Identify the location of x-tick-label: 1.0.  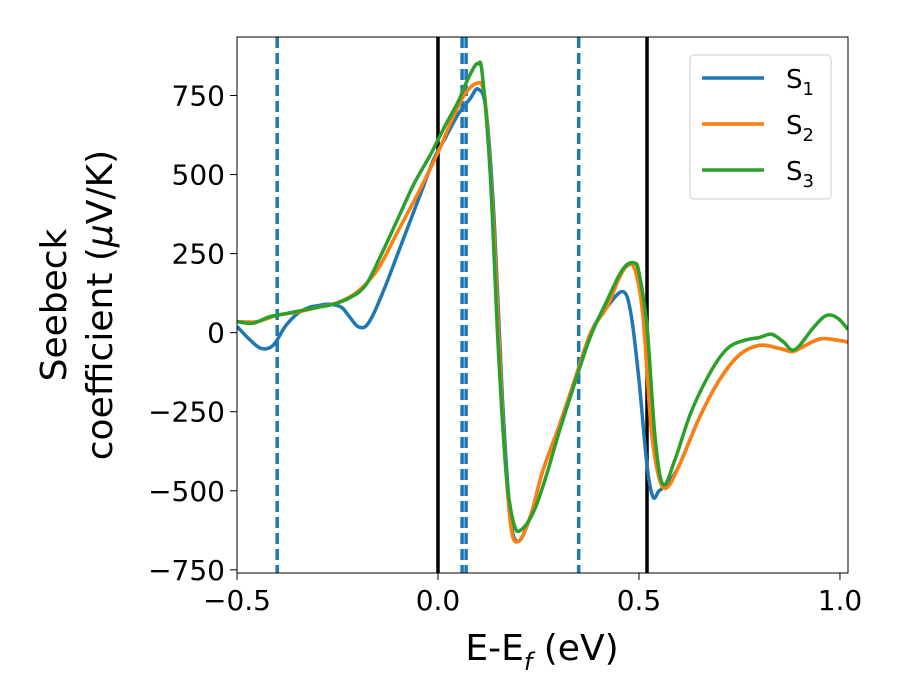
(840, 600).